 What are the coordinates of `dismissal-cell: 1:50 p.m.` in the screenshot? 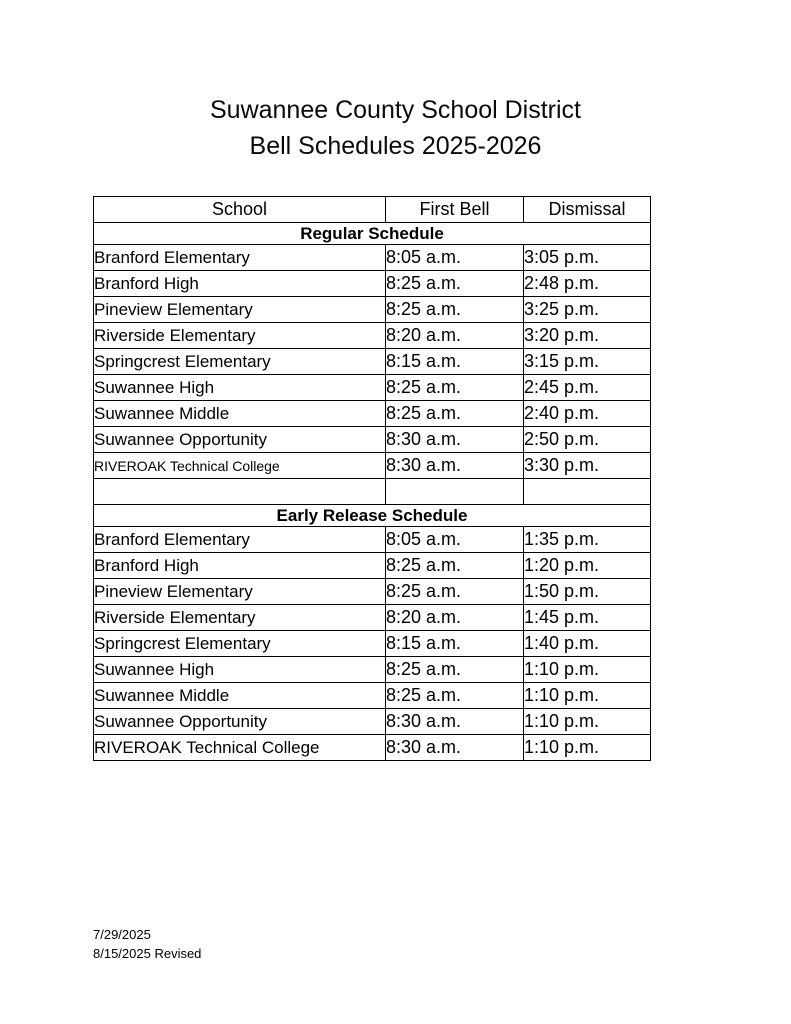 It's located at (587, 591).